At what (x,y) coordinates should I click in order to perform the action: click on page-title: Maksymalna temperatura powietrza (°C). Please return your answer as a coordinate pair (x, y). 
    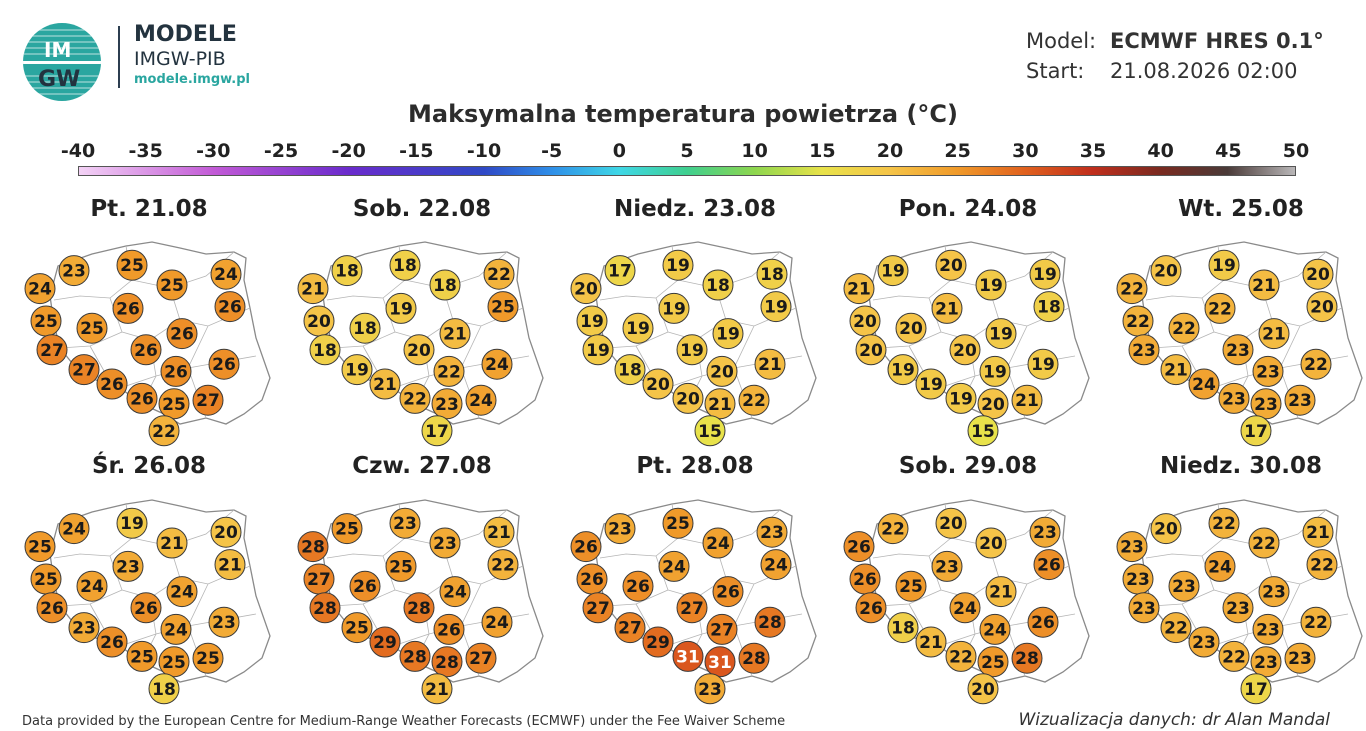
    Looking at the image, I should click on (683, 114).